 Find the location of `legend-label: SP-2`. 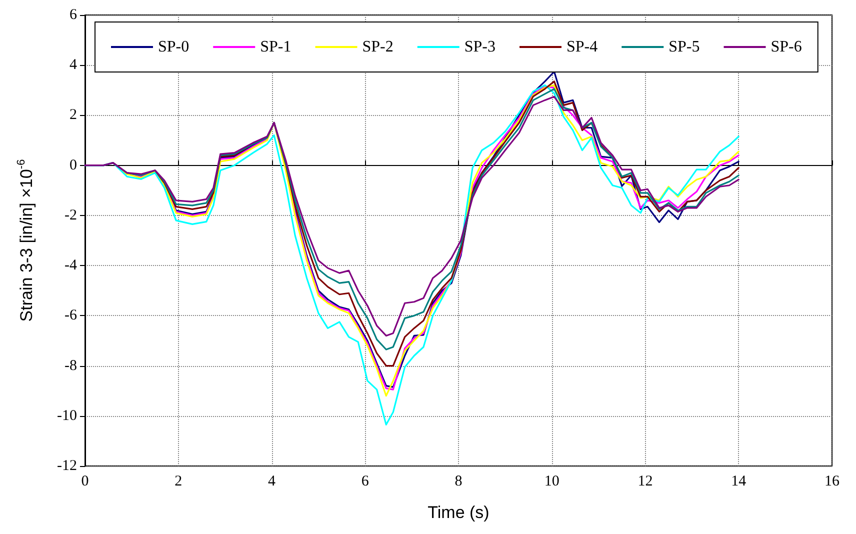

legend-label: SP-2 is located at coordinates (378, 47).